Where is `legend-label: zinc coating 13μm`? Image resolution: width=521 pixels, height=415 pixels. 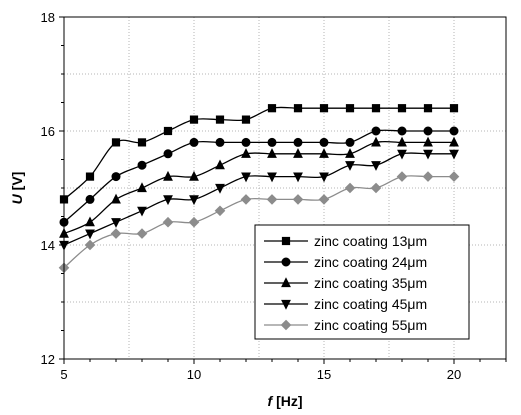 legend-label: zinc coating 13μm is located at coordinates (370, 241).